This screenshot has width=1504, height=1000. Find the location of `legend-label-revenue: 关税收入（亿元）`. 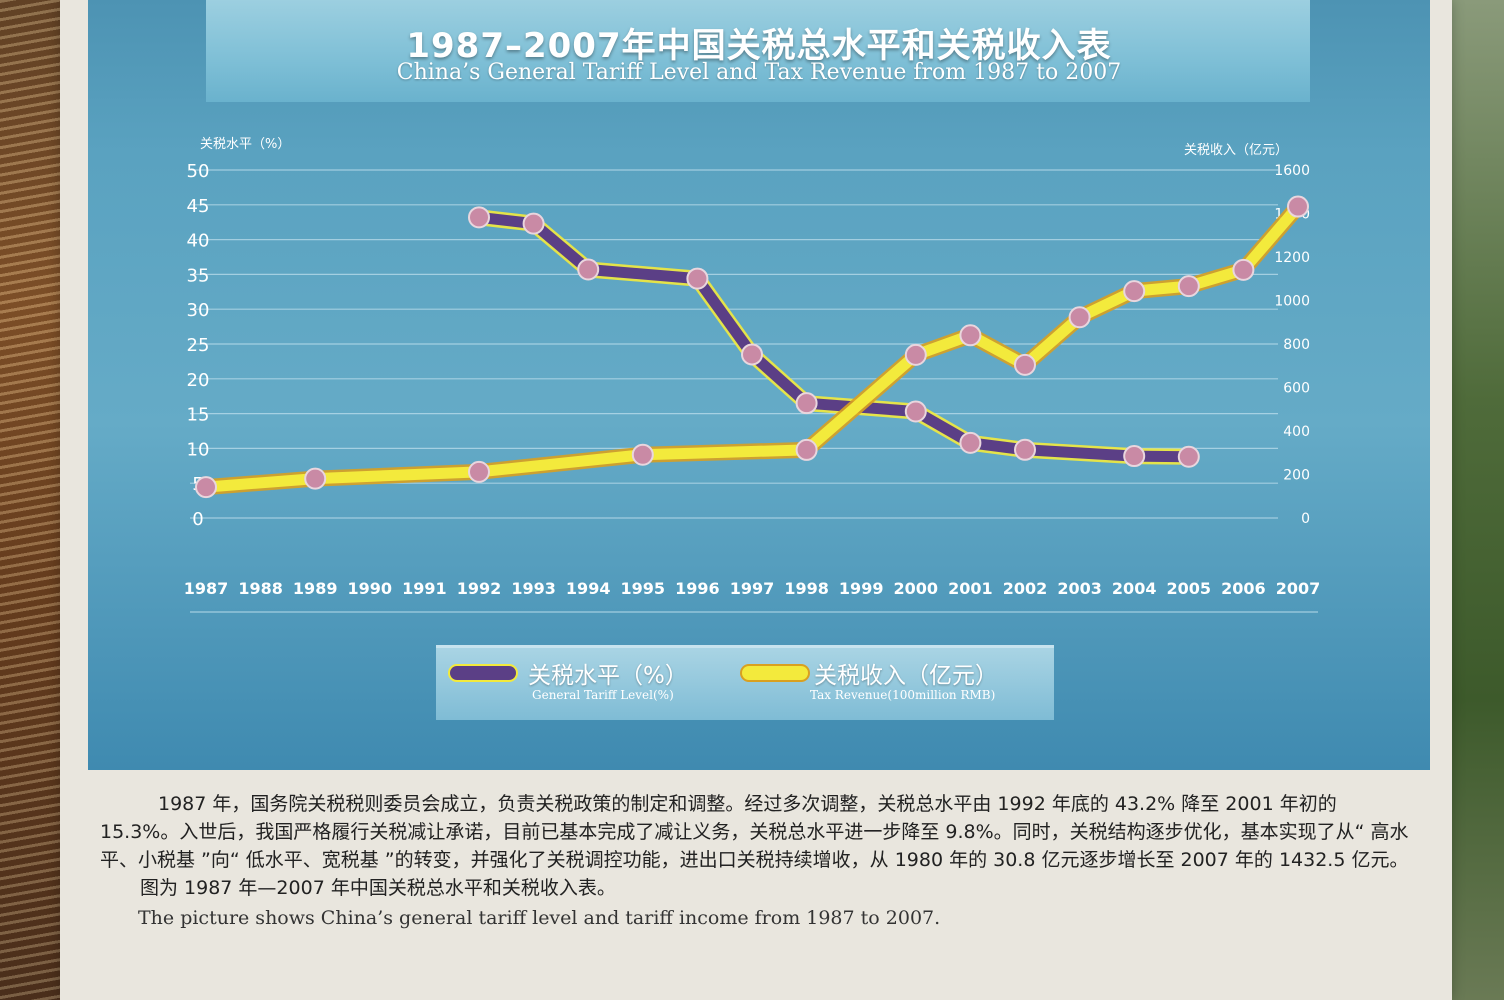

legend-label-revenue: 关税收入（亿元） is located at coordinates (906, 676).